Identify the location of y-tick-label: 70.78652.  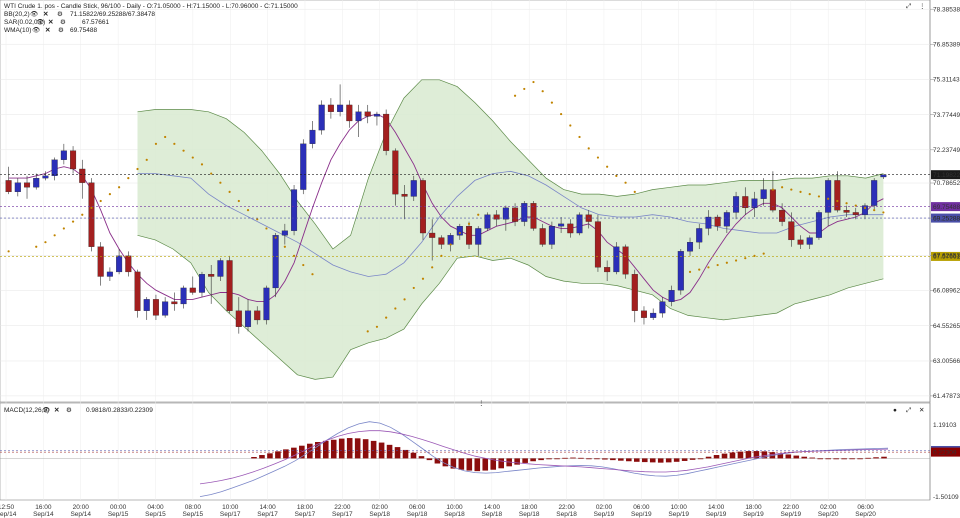
(946, 183).